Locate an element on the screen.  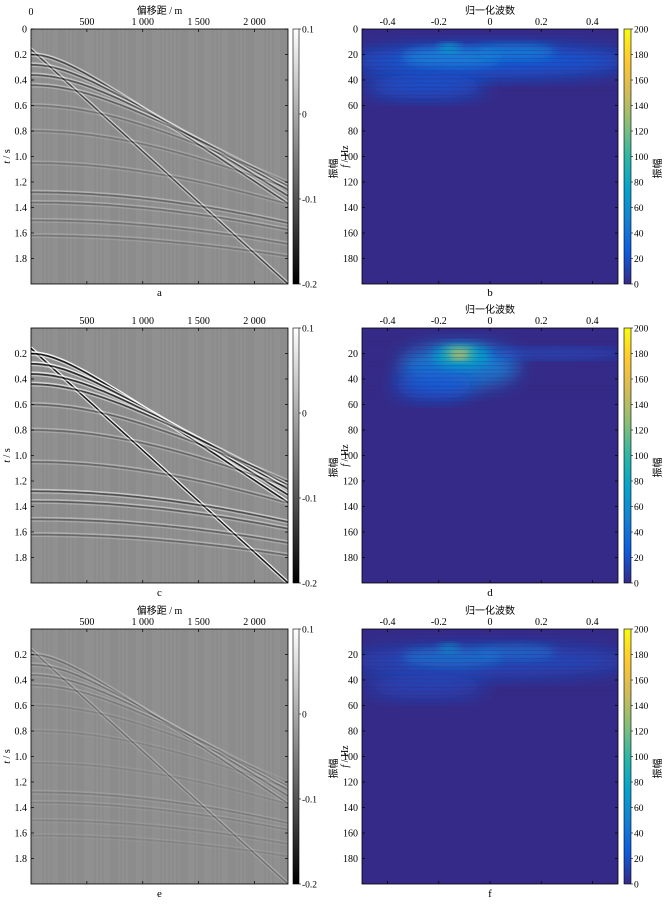
colorbar-tick-label: 60 is located at coordinates (639, 209).